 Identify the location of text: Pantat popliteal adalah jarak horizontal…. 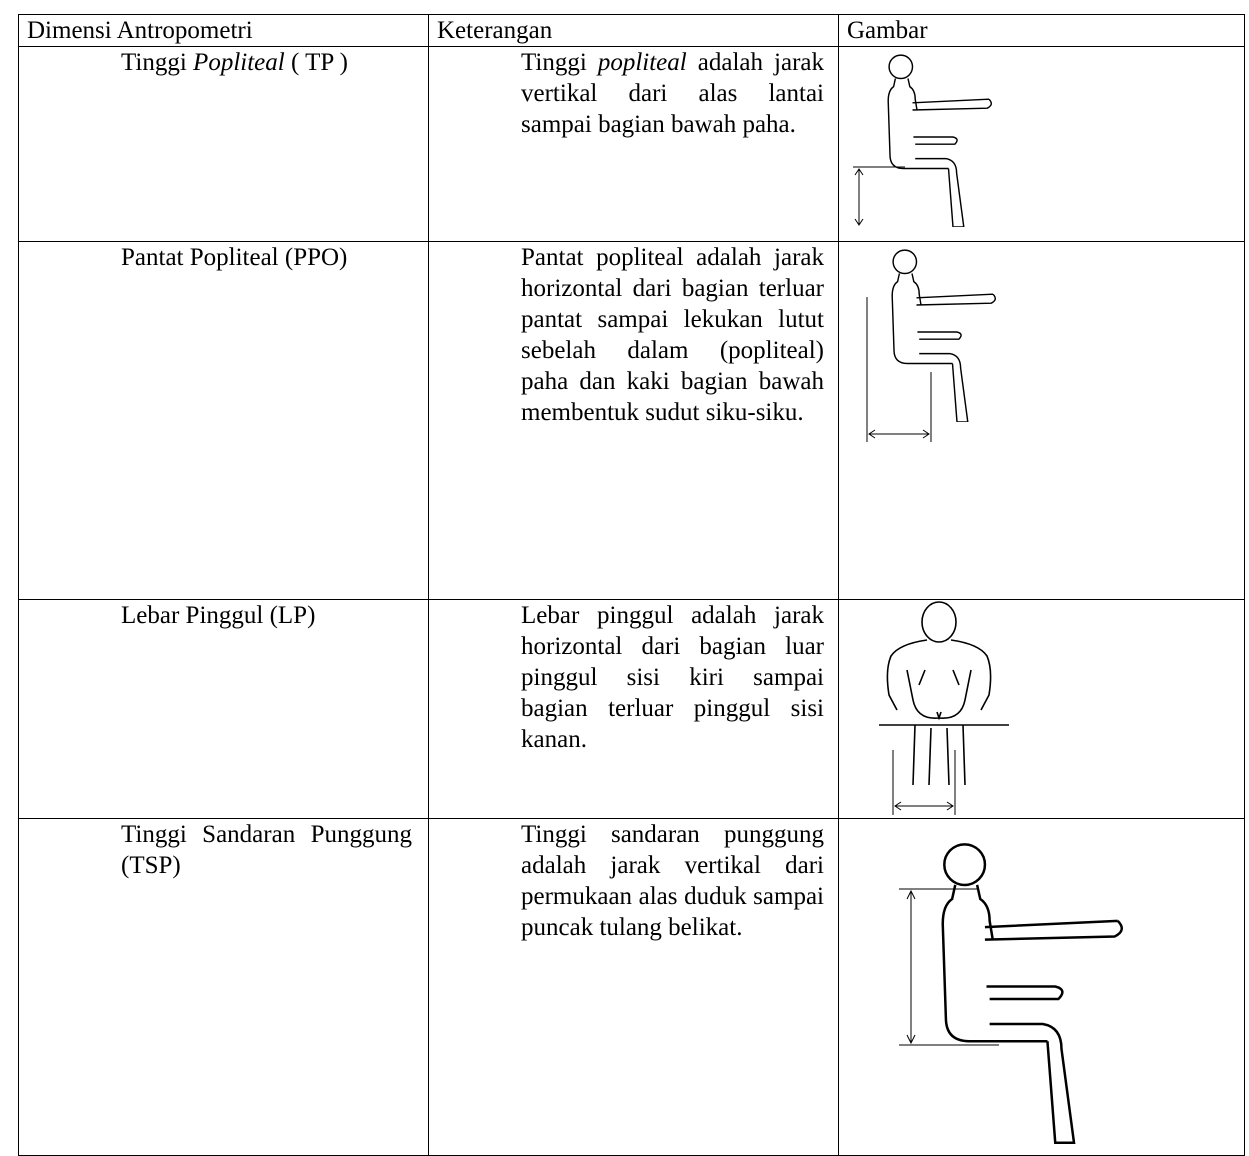
(672, 335).